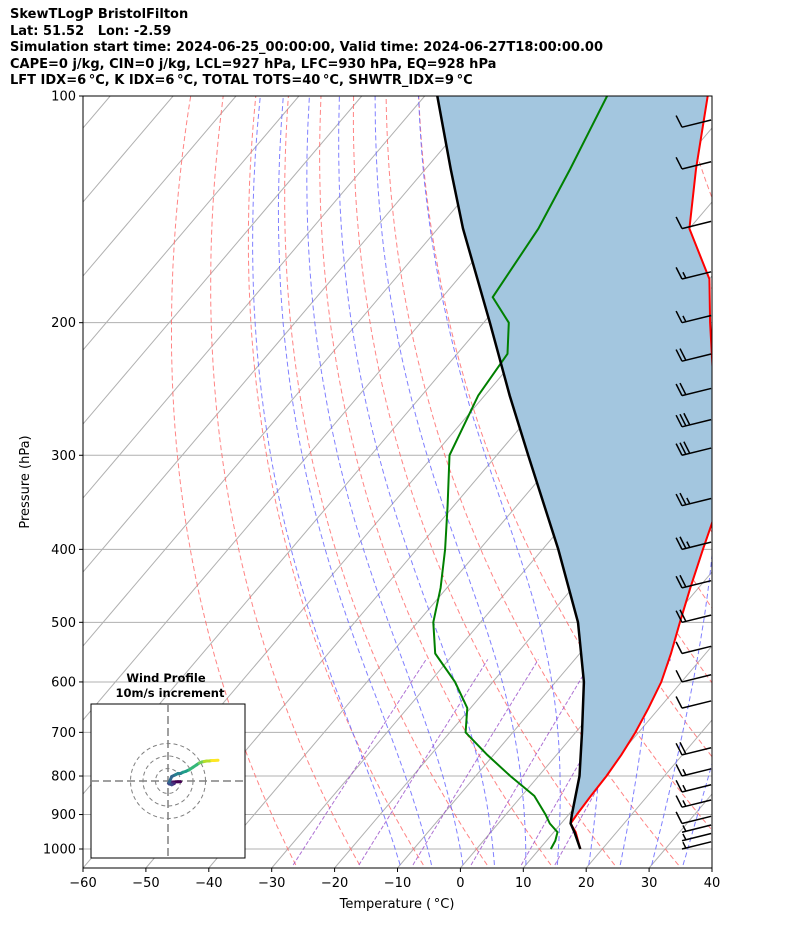 The width and height of the screenshot is (794, 937). Describe the element at coordinates (59, 850) in the screenshot. I see `y-tick-label: 1000` at that location.